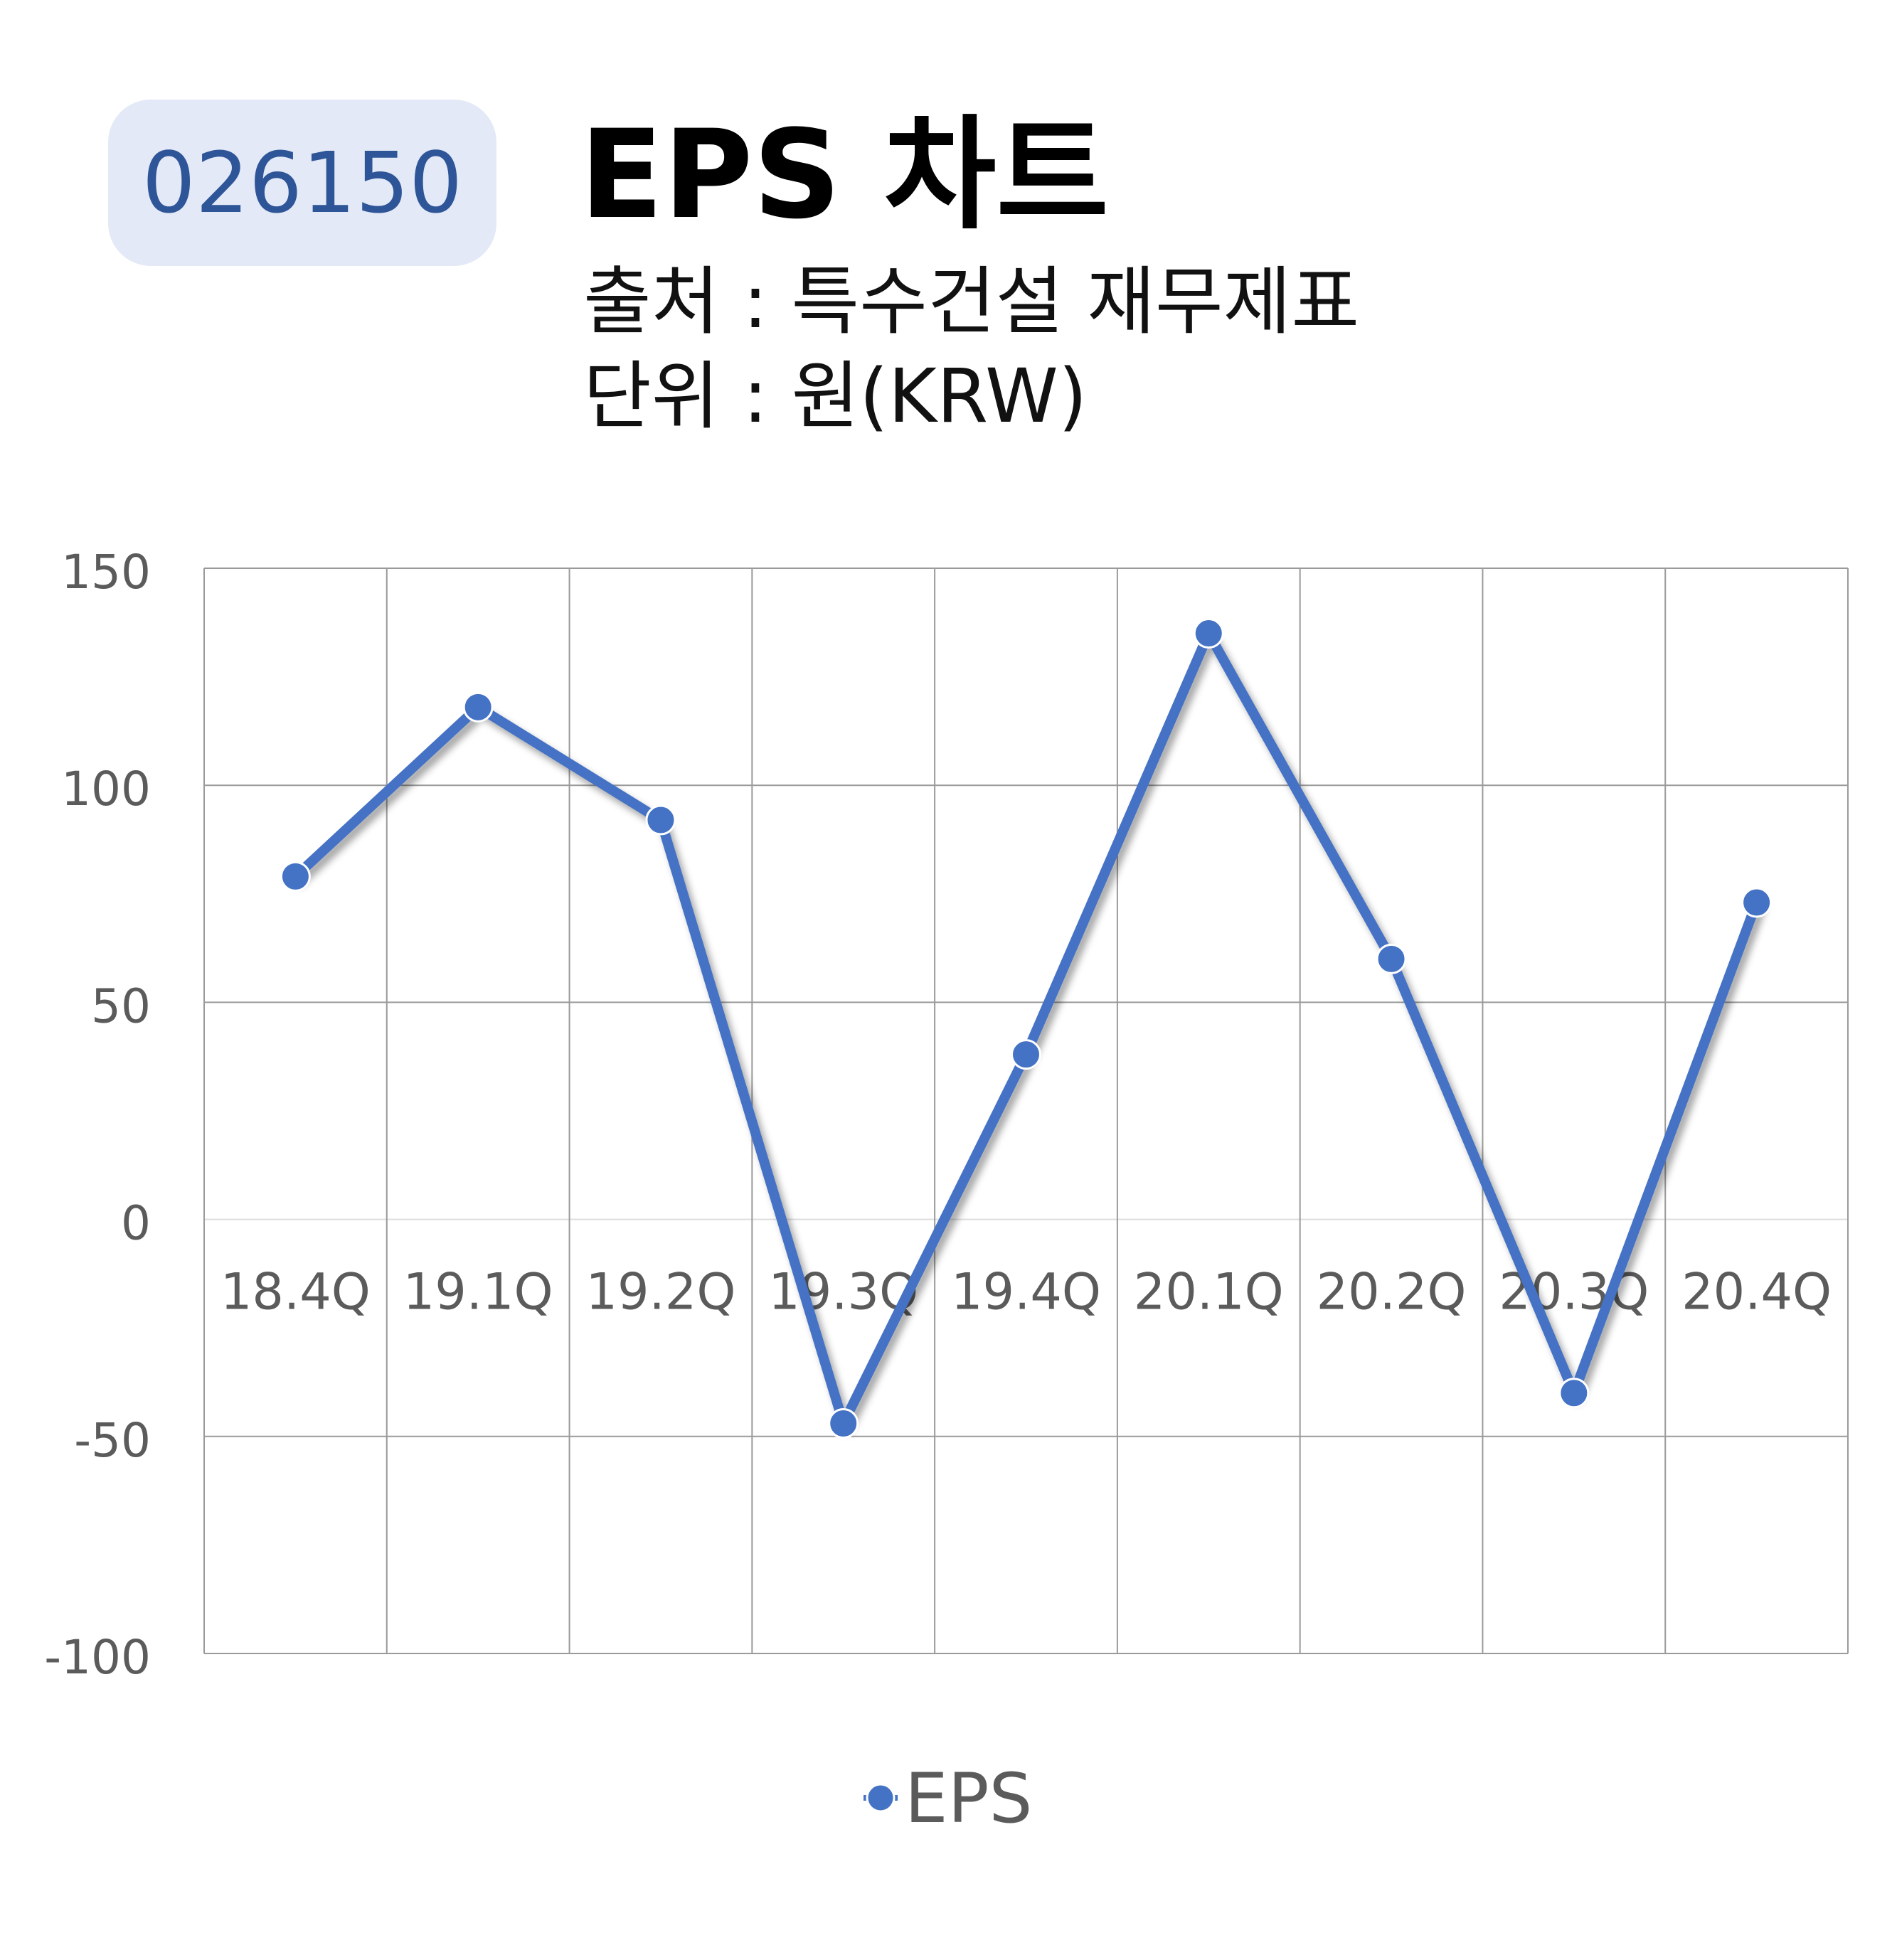 The width and height of the screenshot is (1897, 1960). What do you see at coordinates (1209, 1292) in the screenshot?
I see `x-tick-label: 20.1Q` at bounding box center [1209, 1292].